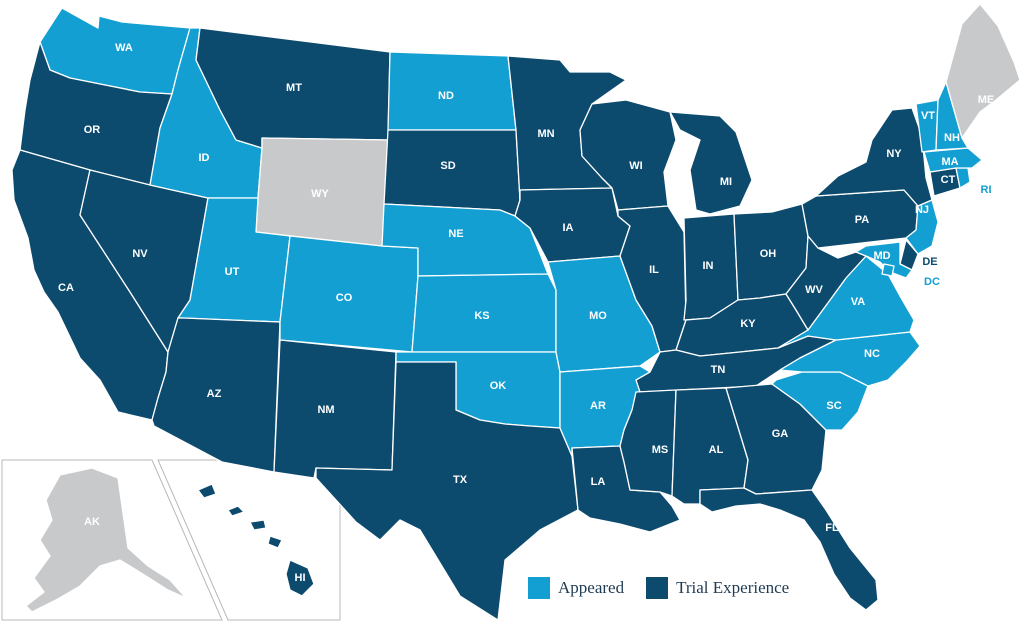 This screenshot has height=625, width=1024. I want to click on state-wi, so click(628, 155).